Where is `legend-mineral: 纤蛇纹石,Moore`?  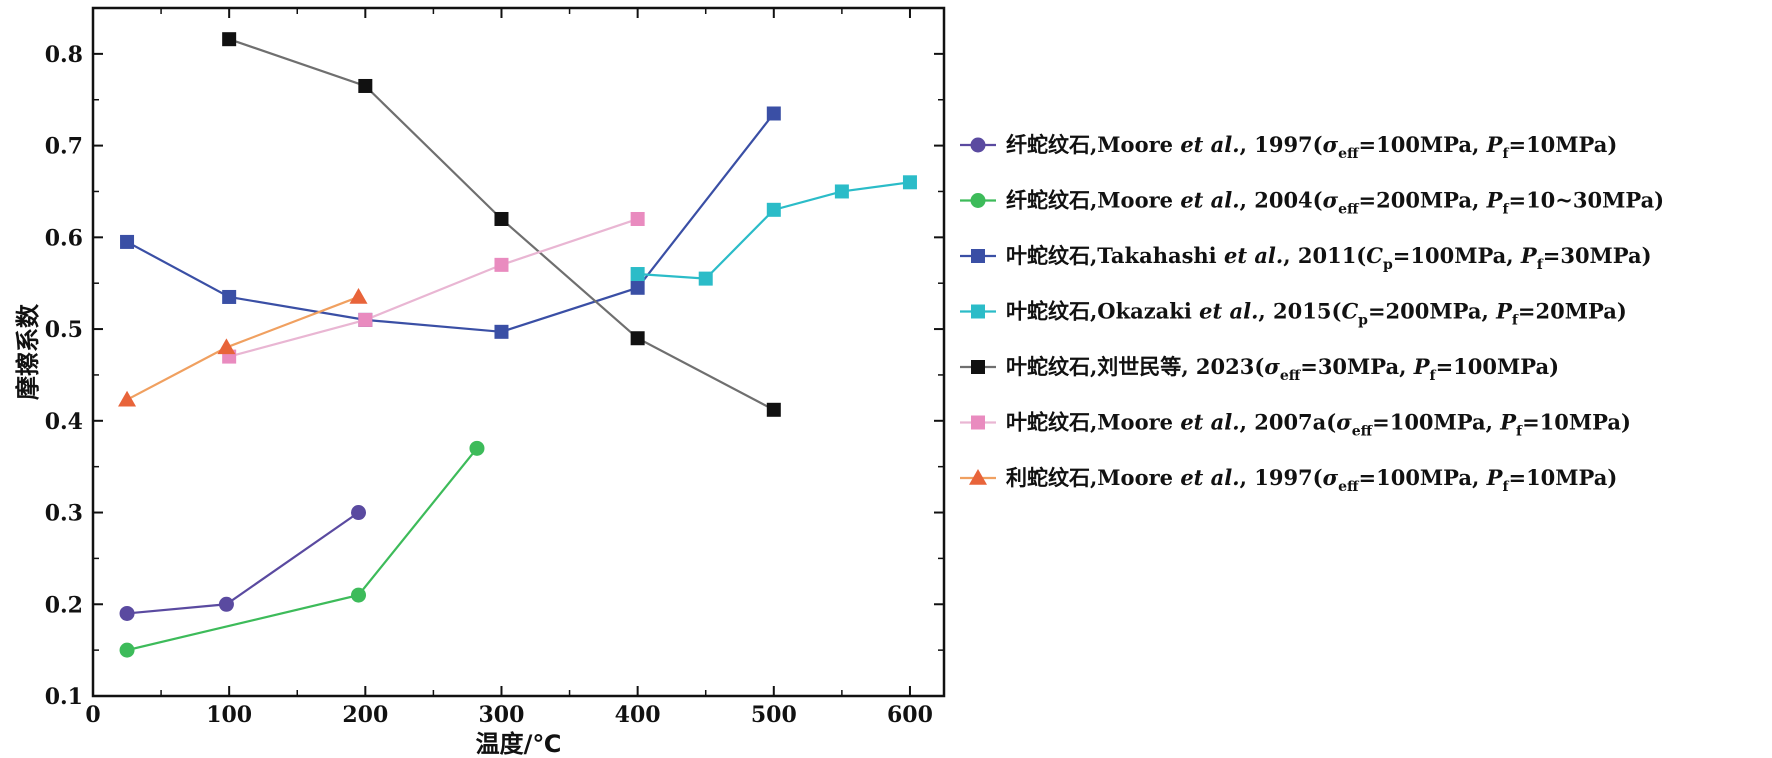
legend-mineral: 纤蛇纹石,Moore is located at coordinates (1093, 144).